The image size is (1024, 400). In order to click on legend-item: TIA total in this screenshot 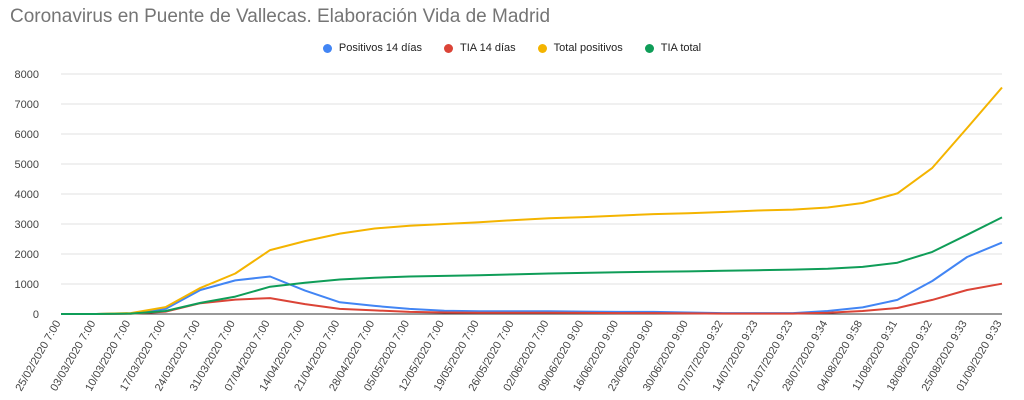, I will do `click(673, 48)`.